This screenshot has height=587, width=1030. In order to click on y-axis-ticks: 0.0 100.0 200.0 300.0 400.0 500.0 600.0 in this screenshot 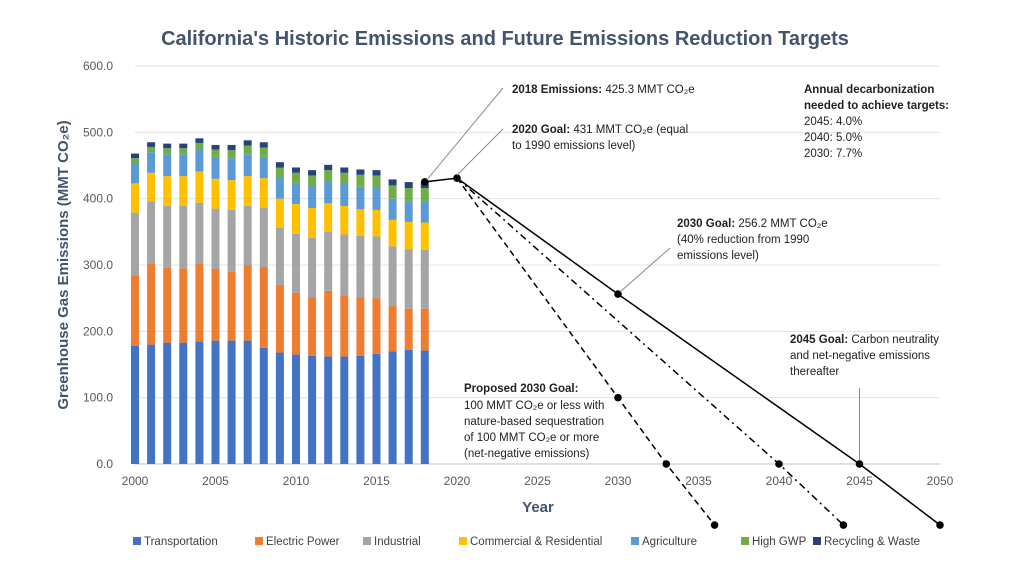, I will do `click(98, 265)`.